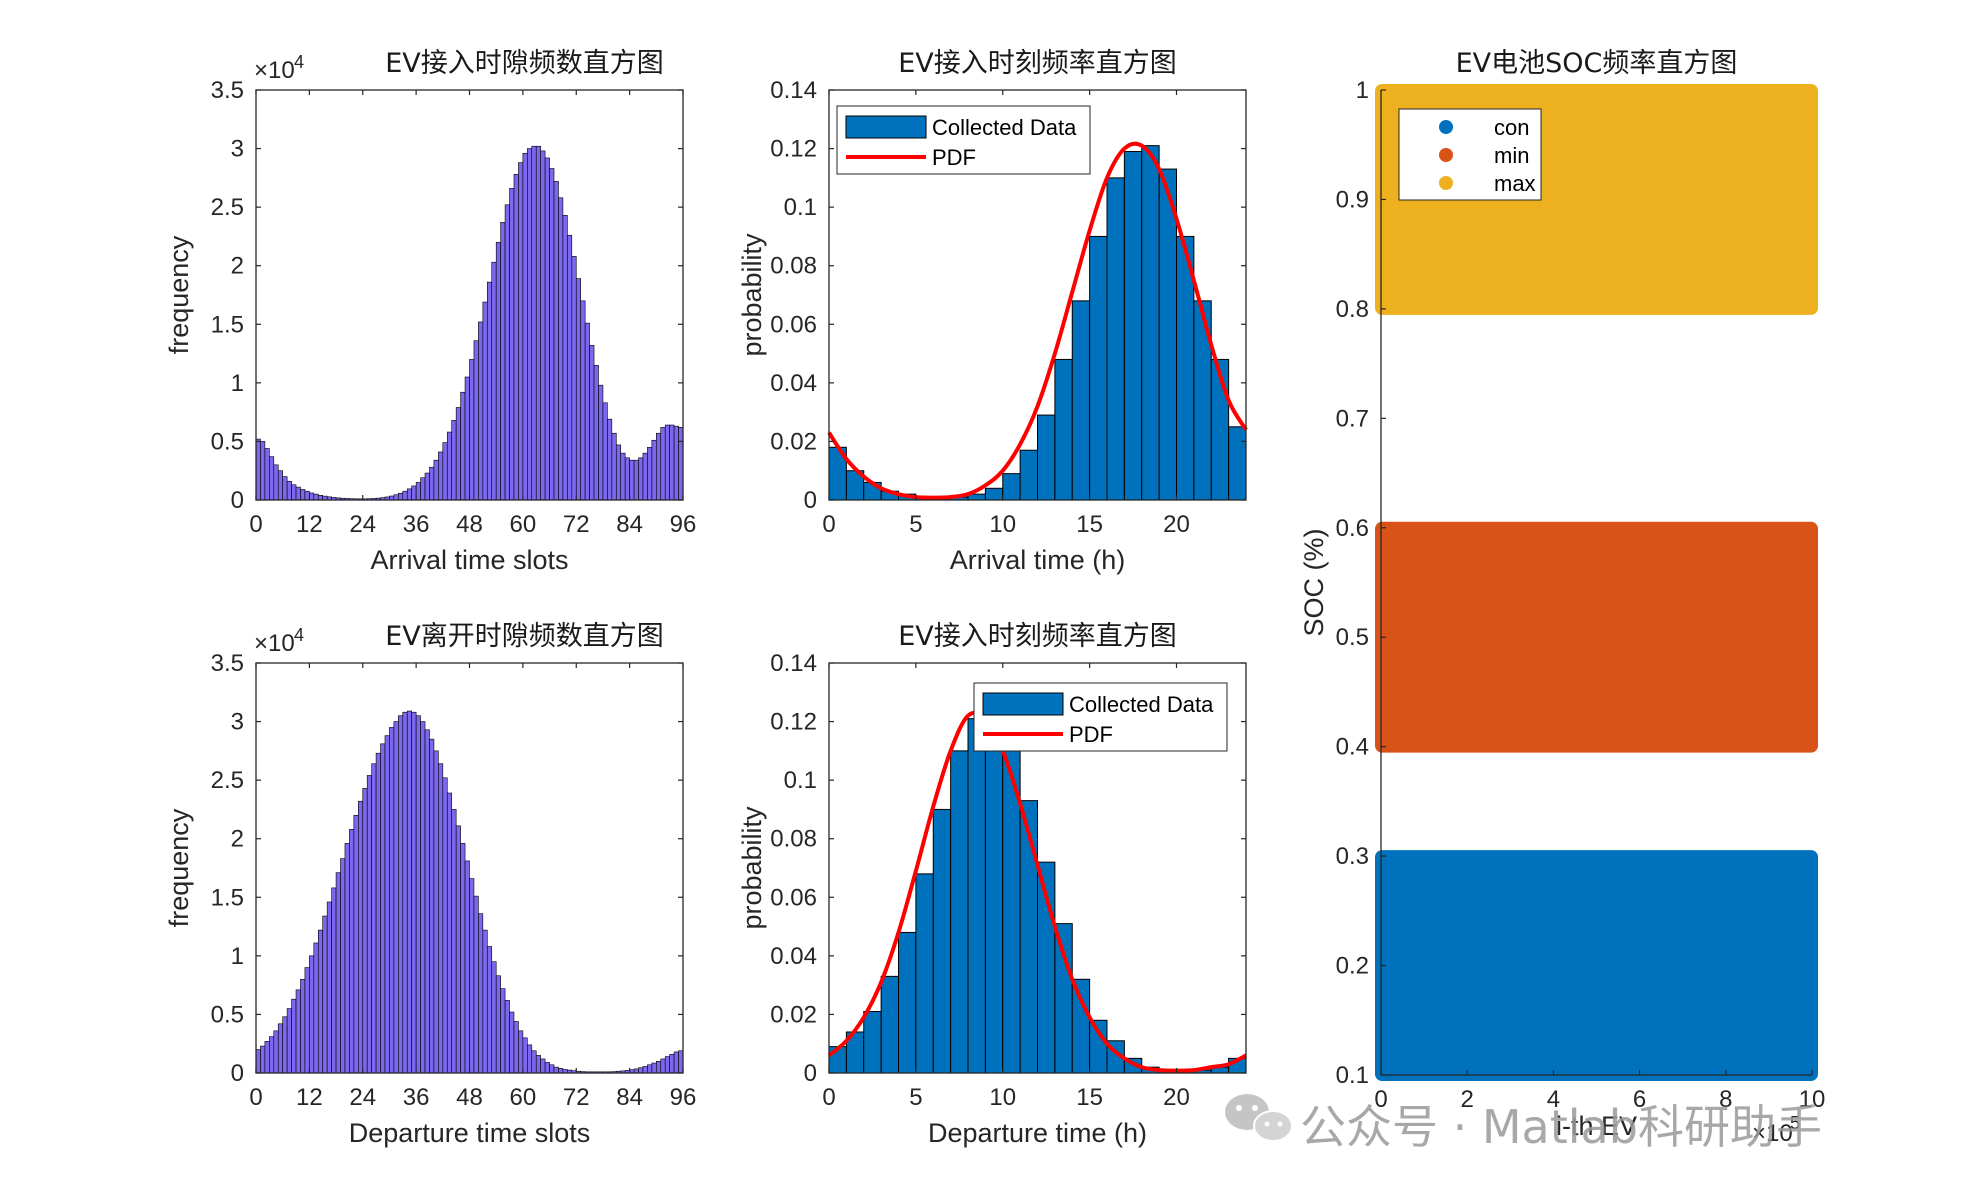 The height and width of the screenshot is (1191, 1985). Describe the element at coordinates (309, 524) in the screenshot. I see `x-tick-label: 12` at that location.